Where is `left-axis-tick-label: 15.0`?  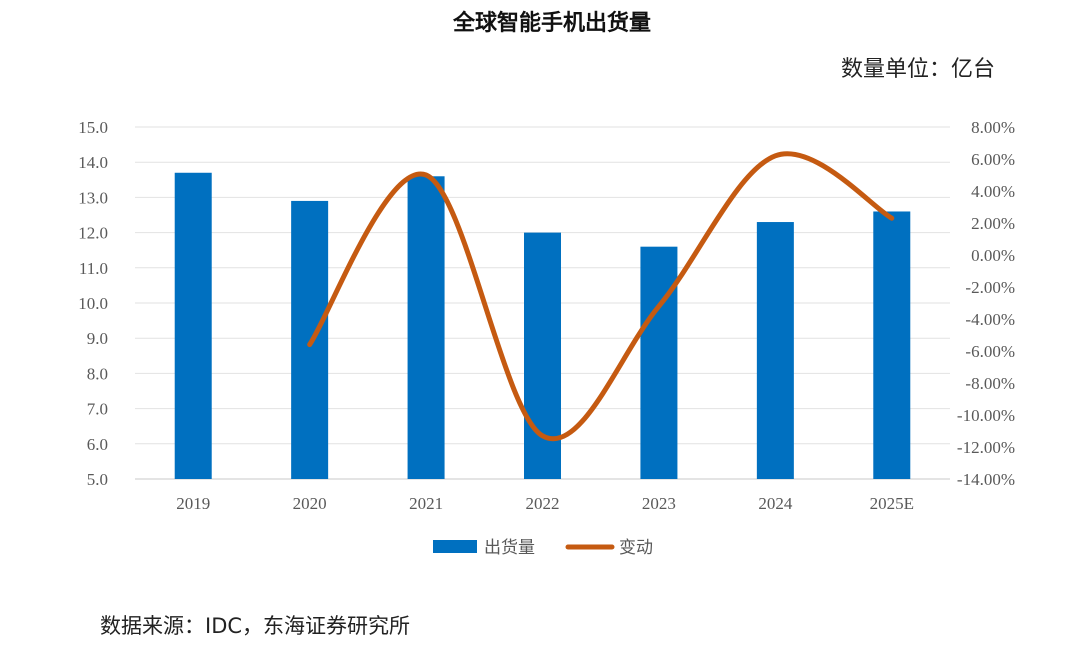
left-axis-tick-label: 15.0 is located at coordinates (93, 127).